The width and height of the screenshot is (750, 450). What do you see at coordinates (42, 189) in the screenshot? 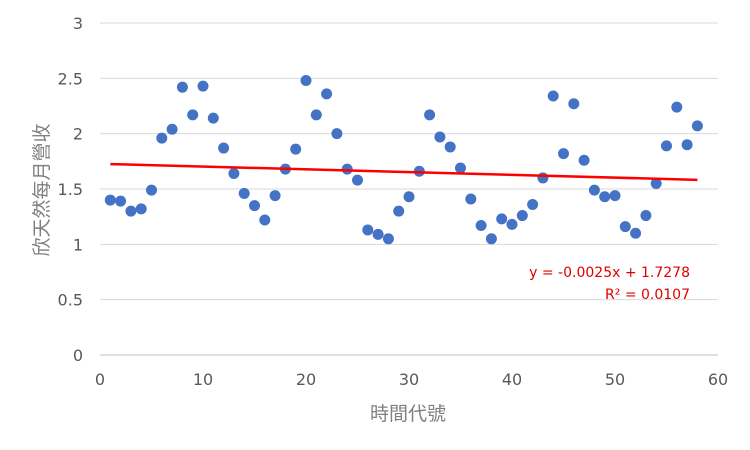
I see `y-axis-title: 欣天然每月營收` at bounding box center [42, 189].